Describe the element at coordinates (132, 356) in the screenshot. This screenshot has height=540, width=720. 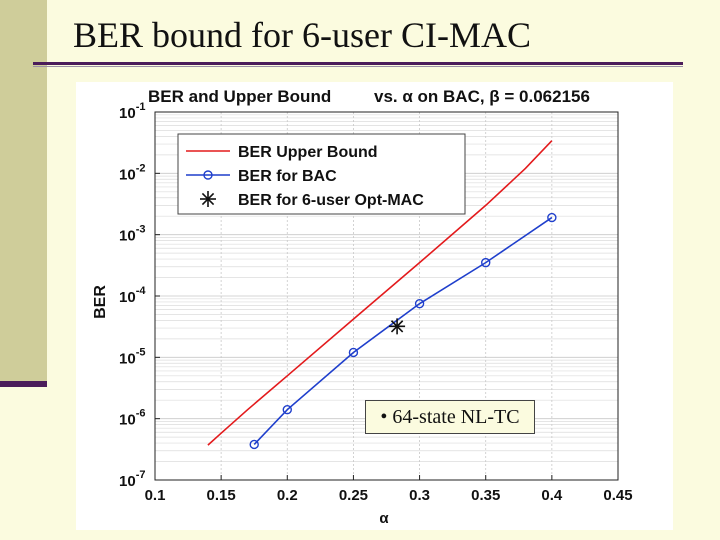
I see `y-tick-label: 10⁻⁵` at that location.